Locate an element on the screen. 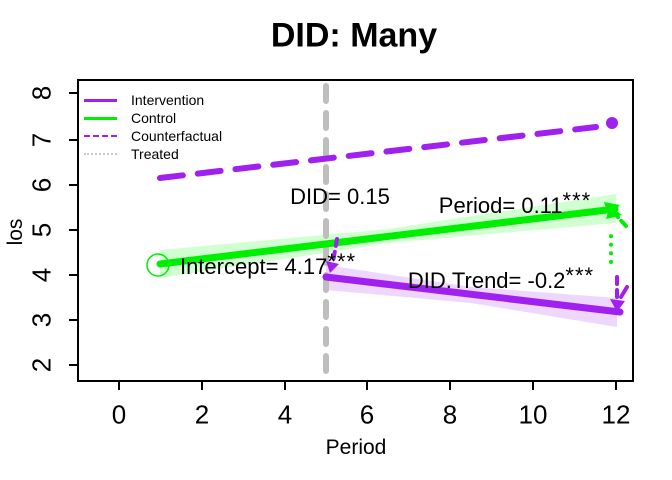 This screenshot has width=672, height=480. legend-label: Control is located at coordinates (154, 118).